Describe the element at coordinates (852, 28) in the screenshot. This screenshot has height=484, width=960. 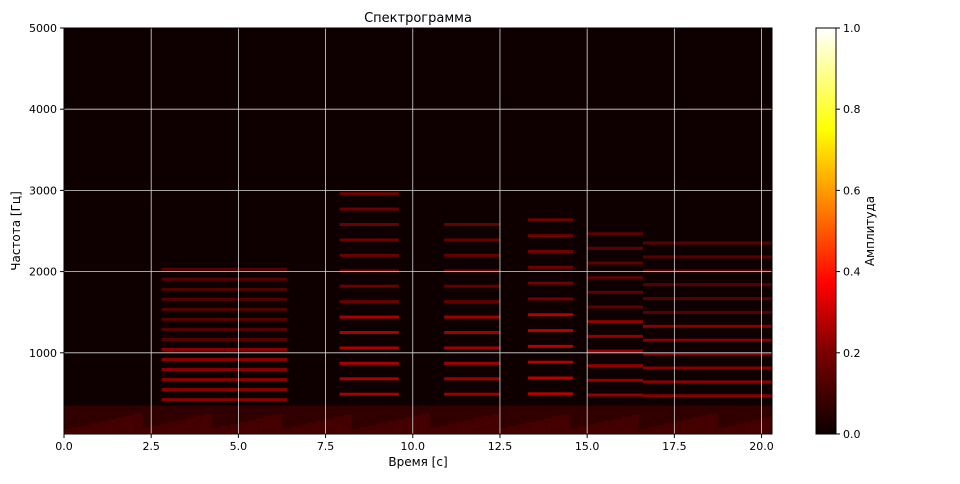
I see `colorbar-tick-label: 1.0` at that location.